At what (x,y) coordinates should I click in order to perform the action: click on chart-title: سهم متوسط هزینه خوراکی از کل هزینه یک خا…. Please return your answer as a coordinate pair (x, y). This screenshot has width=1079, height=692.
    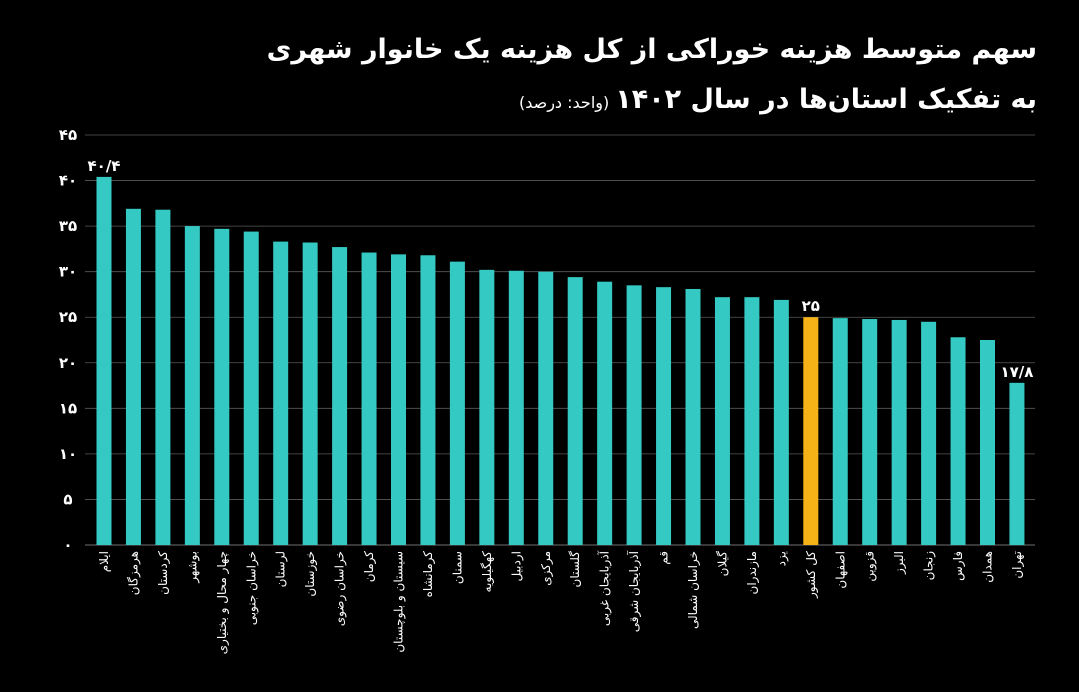
    Looking at the image, I should click on (651, 49).